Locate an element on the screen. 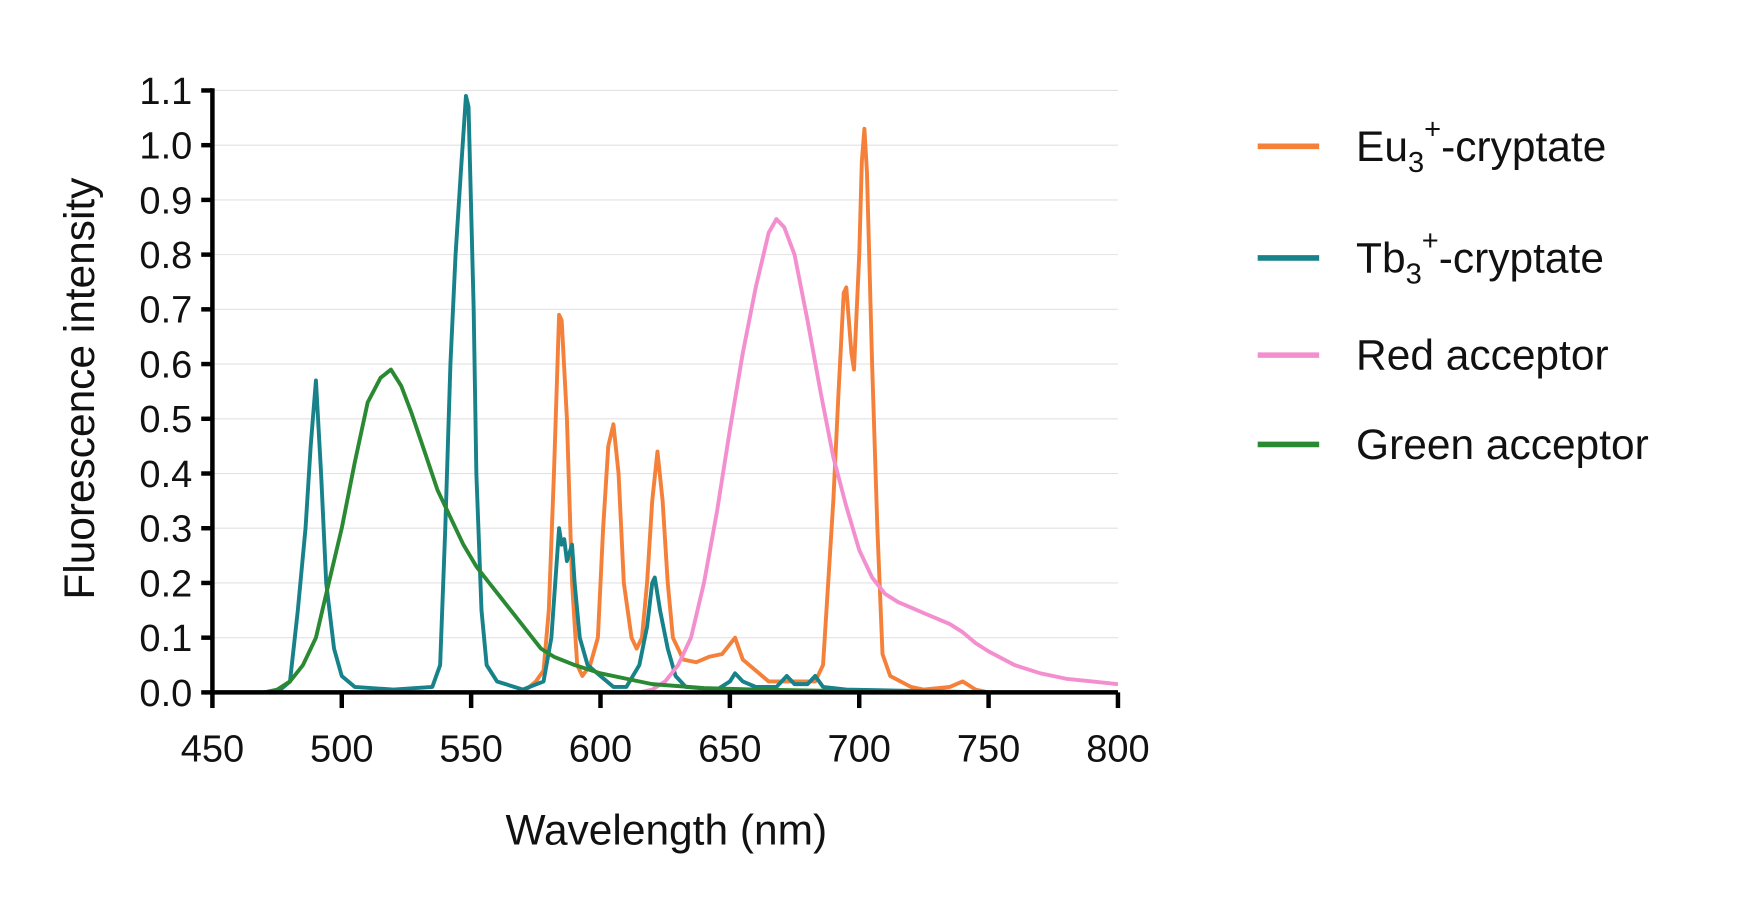 The width and height of the screenshot is (1744, 899). y-tick-label: 1.1 is located at coordinates (165, 92).